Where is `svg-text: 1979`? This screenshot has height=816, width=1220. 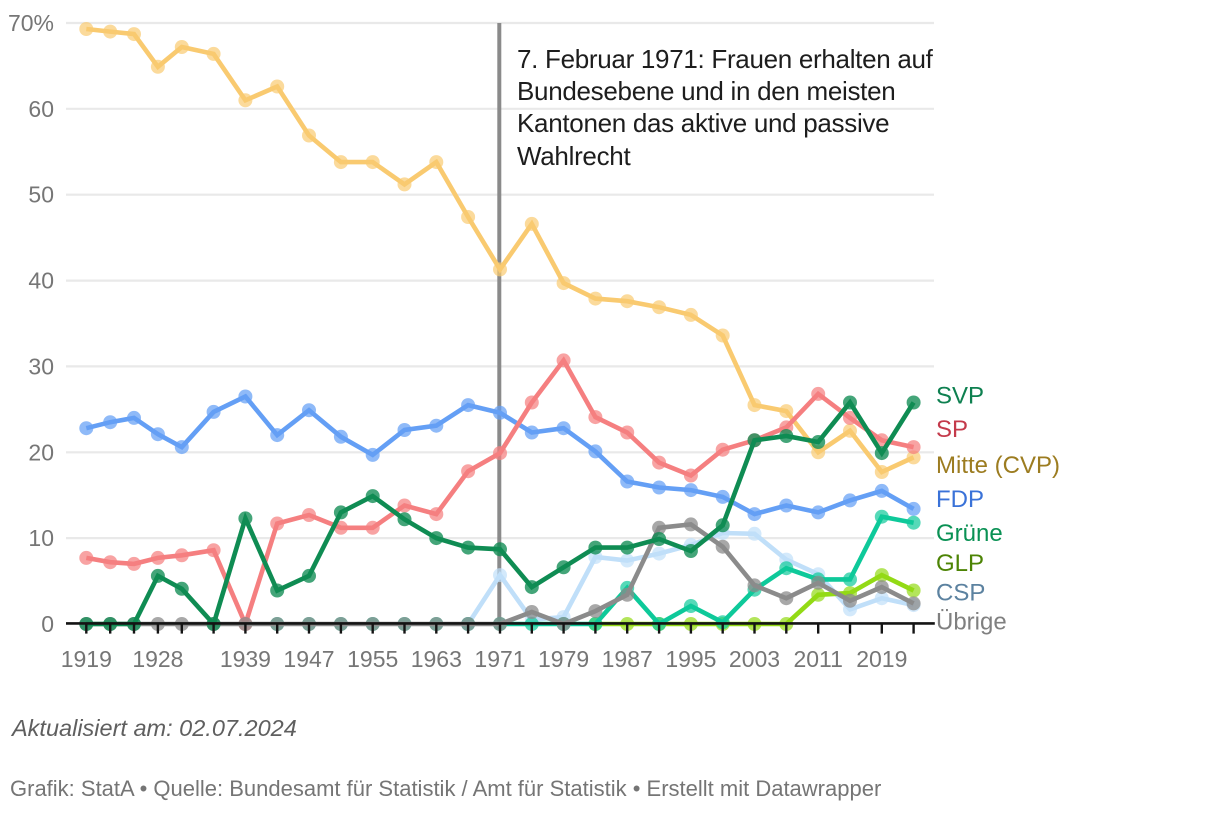 svg-text: 1979 is located at coordinates (563, 659).